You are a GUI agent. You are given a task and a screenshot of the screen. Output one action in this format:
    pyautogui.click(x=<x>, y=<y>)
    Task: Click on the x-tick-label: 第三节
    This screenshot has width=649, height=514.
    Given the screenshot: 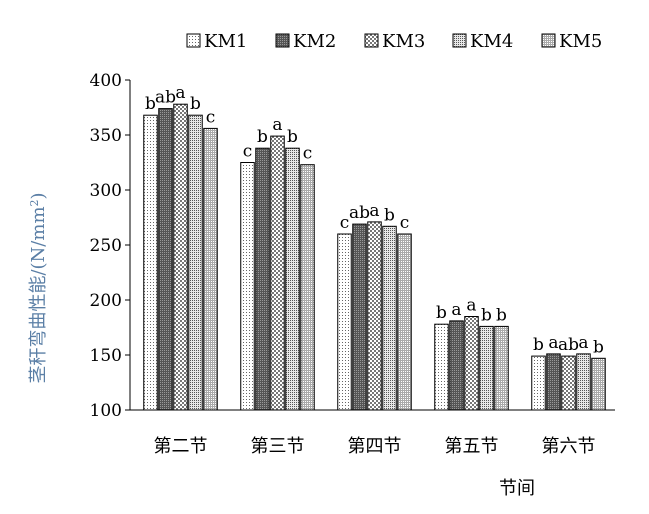 What is the action you would take?
    pyautogui.click(x=278, y=446)
    